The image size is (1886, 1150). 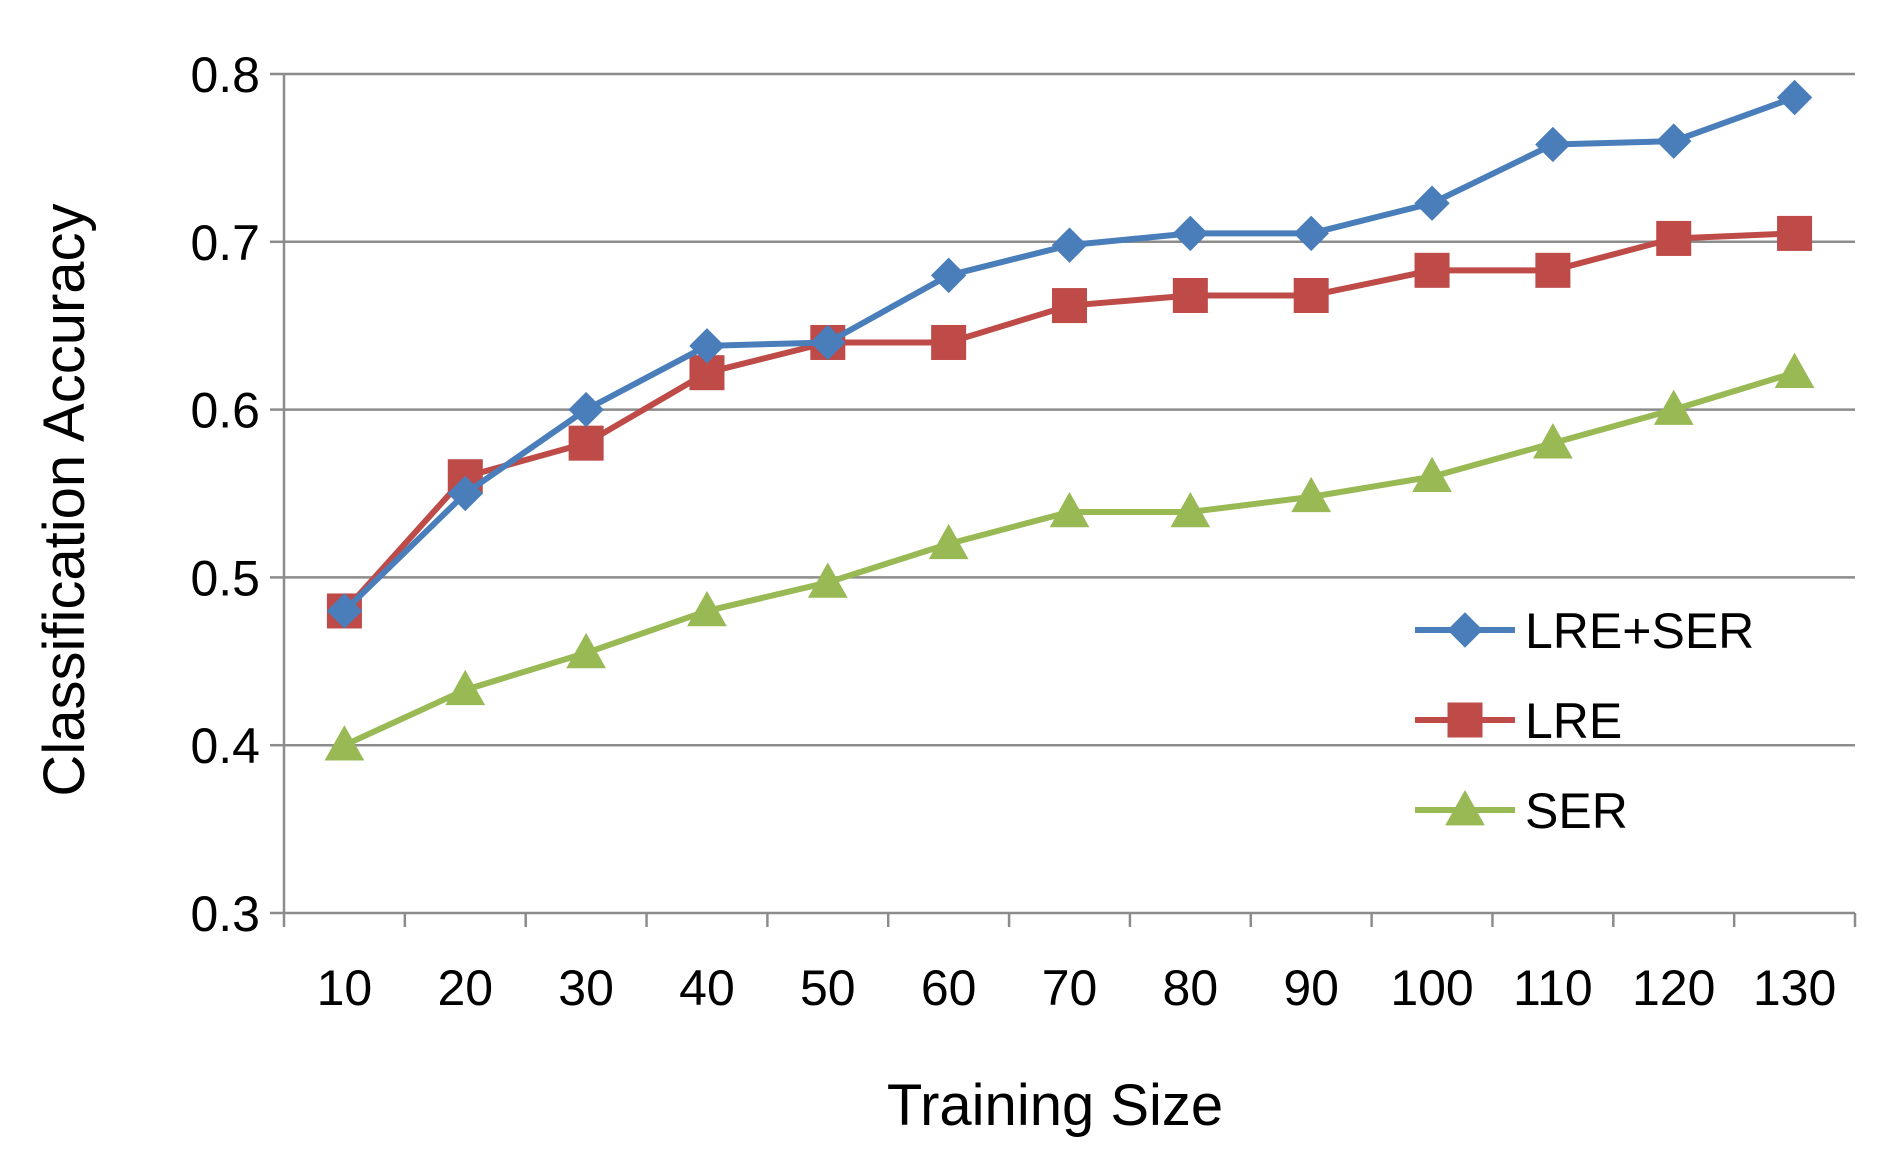 What do you see at coordinates (64, 499) in the screenshot?
I see `y-axis-title: Classification Accuracy` at bounding box center [64, 499].